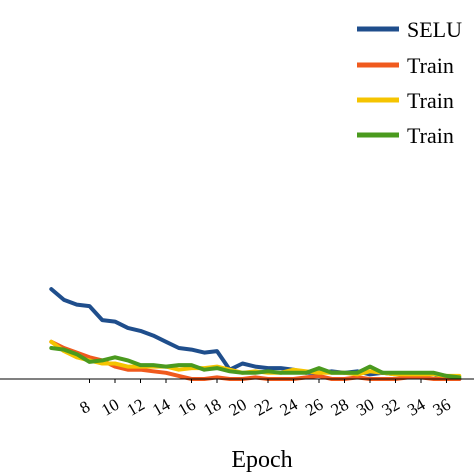  I want to click on x-axis-ticks: 8 10 12 14 16 18 20 22 24 26 28 30 32 34 36, so click(265, 399).